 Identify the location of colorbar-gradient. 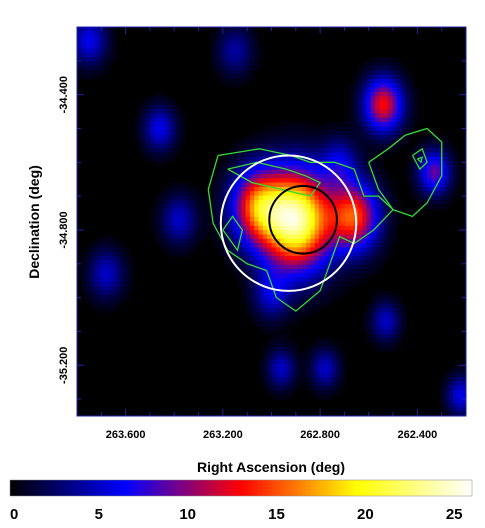
(241, 488).